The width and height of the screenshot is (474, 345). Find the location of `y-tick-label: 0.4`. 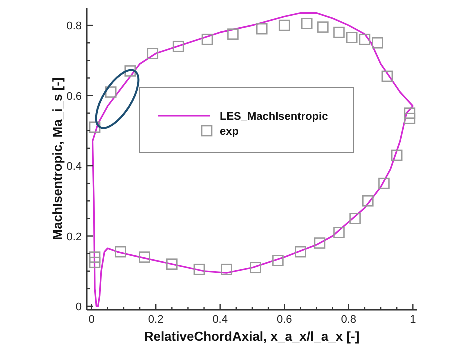

y-tick-label: 0.4 is located at coordinates (74, 167).